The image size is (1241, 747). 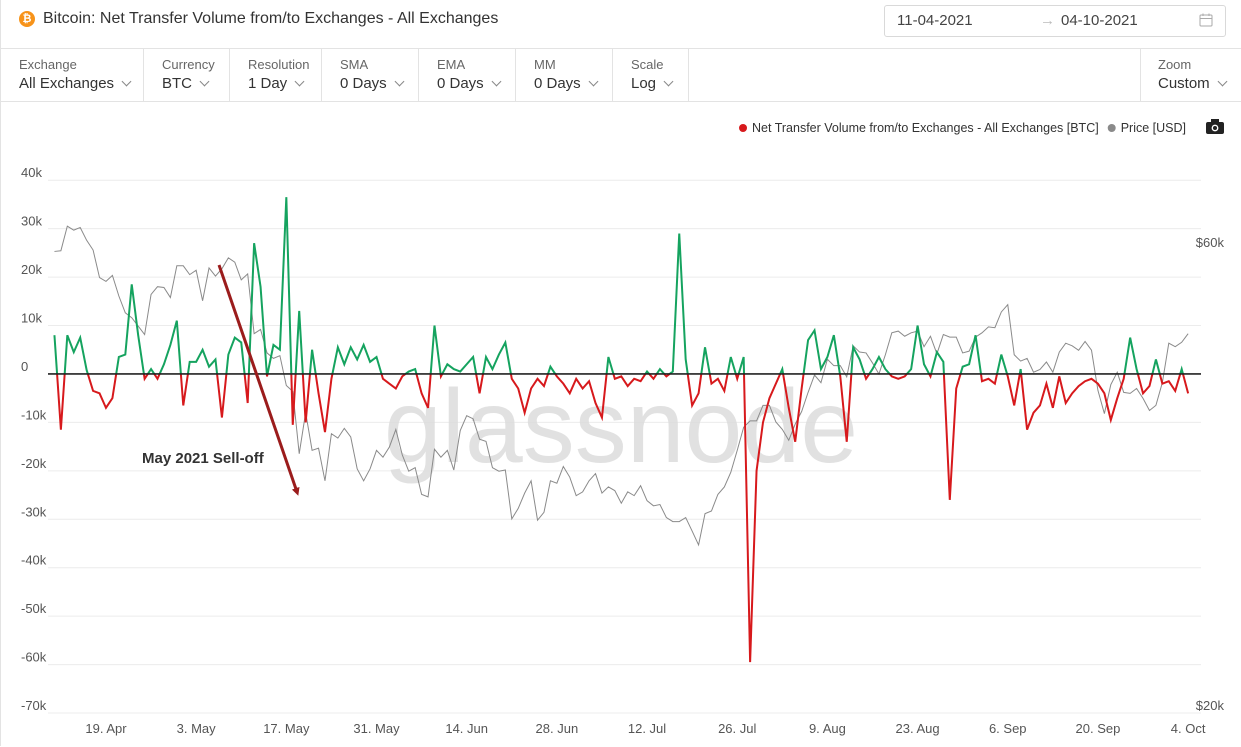 I want to click on y-tick-label: -60k, so click(x=34, y=657).